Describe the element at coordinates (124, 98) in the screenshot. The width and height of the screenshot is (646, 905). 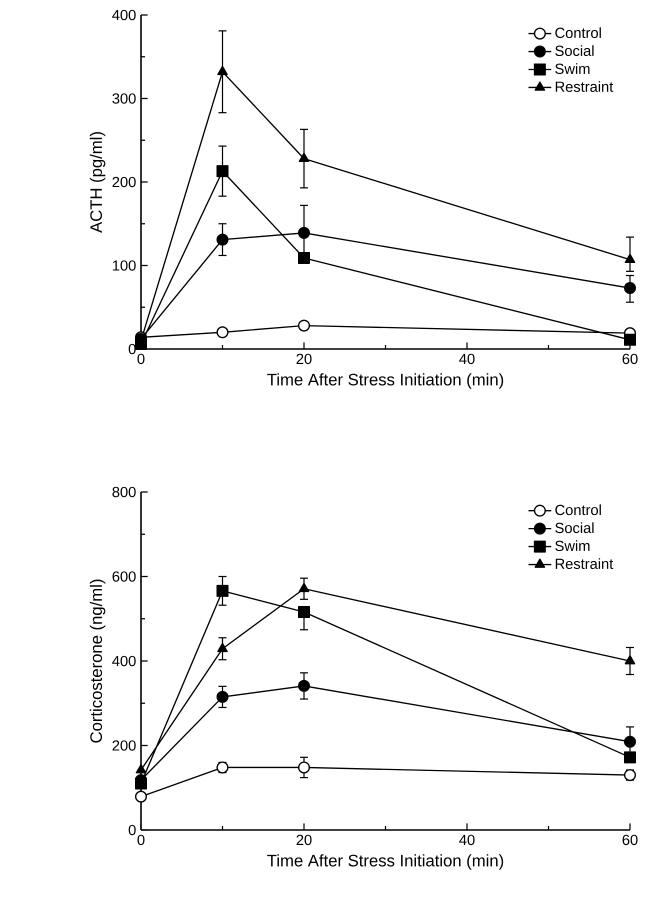
I see `y-tick-label: 300` at that location.